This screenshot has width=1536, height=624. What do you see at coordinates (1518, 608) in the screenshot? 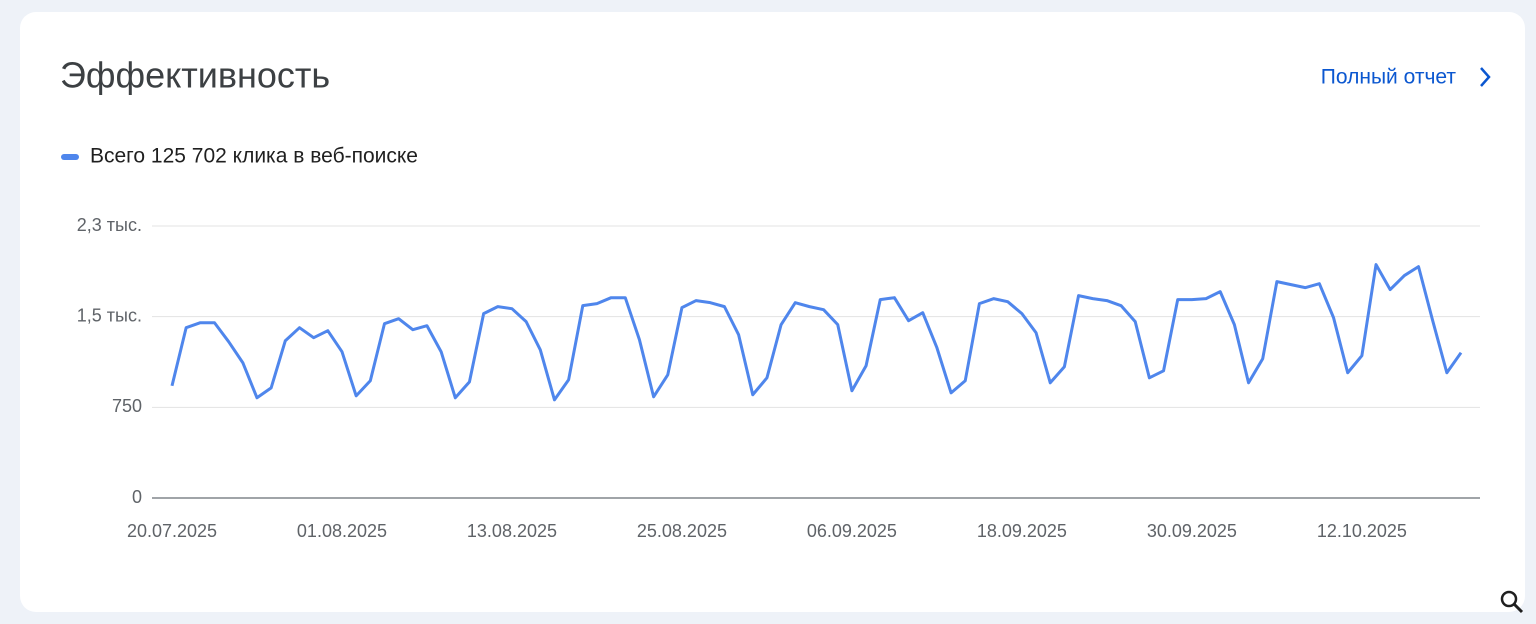
I see `search-icon-handle` at bounding box center [1518, 608].